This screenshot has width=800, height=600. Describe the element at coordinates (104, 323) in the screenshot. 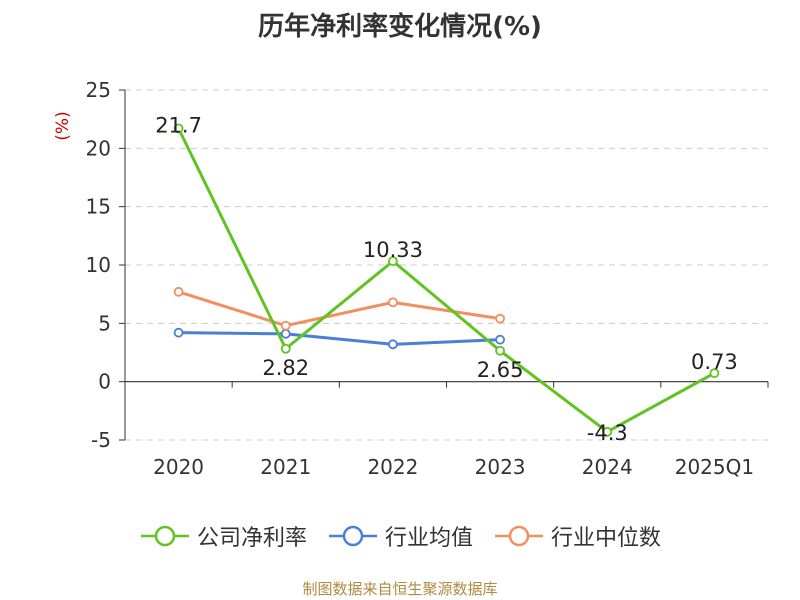

I see `y-tick-label: 5` at that location.